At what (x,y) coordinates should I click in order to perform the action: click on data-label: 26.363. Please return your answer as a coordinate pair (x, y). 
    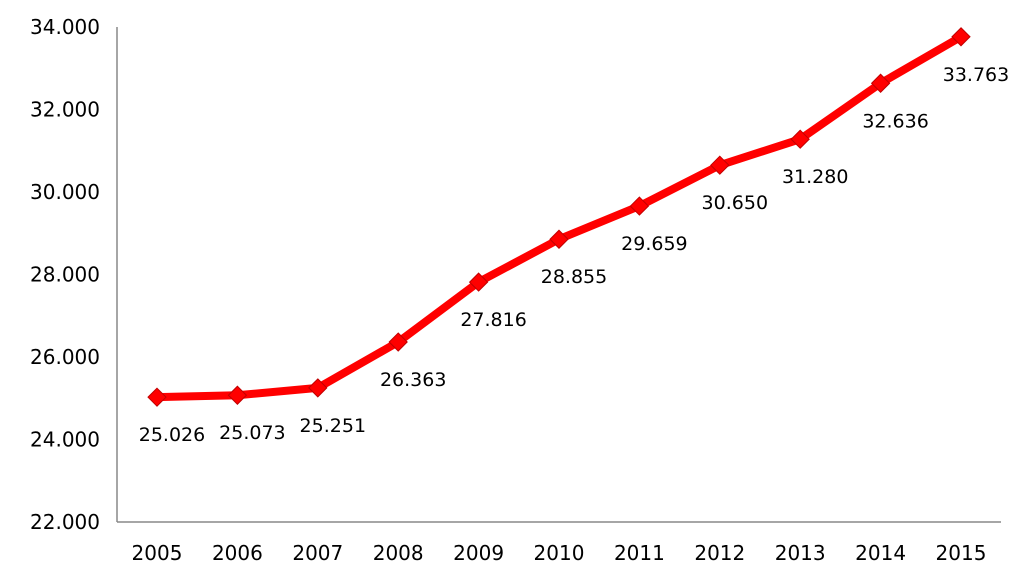
    Looking at the image, I should click on (413, 380).